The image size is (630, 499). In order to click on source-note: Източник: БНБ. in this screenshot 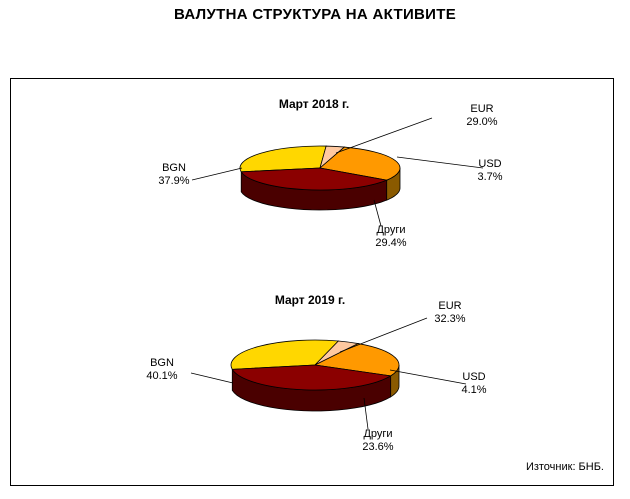, I will do `click(564, 467)`.